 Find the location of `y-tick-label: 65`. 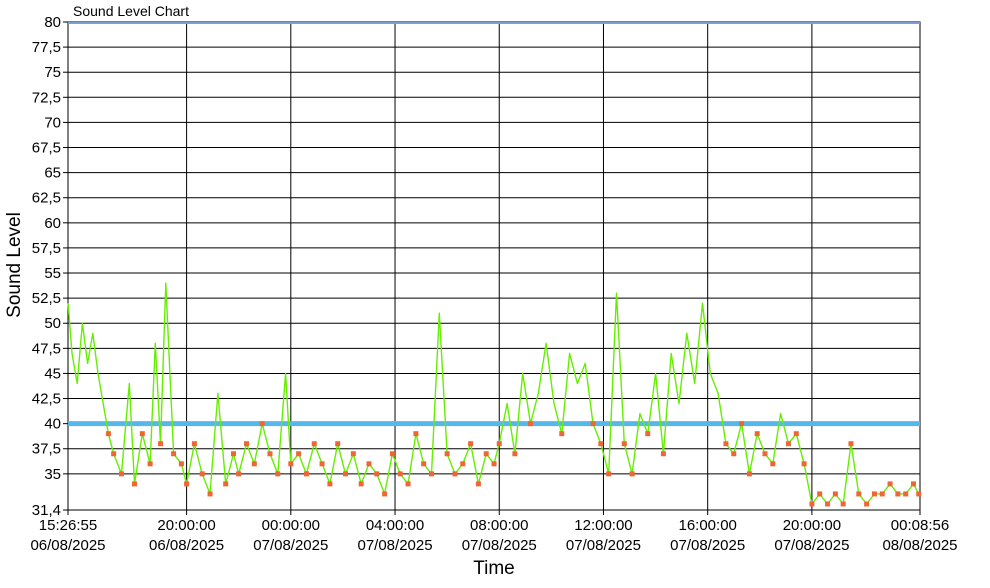

y-tick-label: 65 is located at coordinates (52, 173).